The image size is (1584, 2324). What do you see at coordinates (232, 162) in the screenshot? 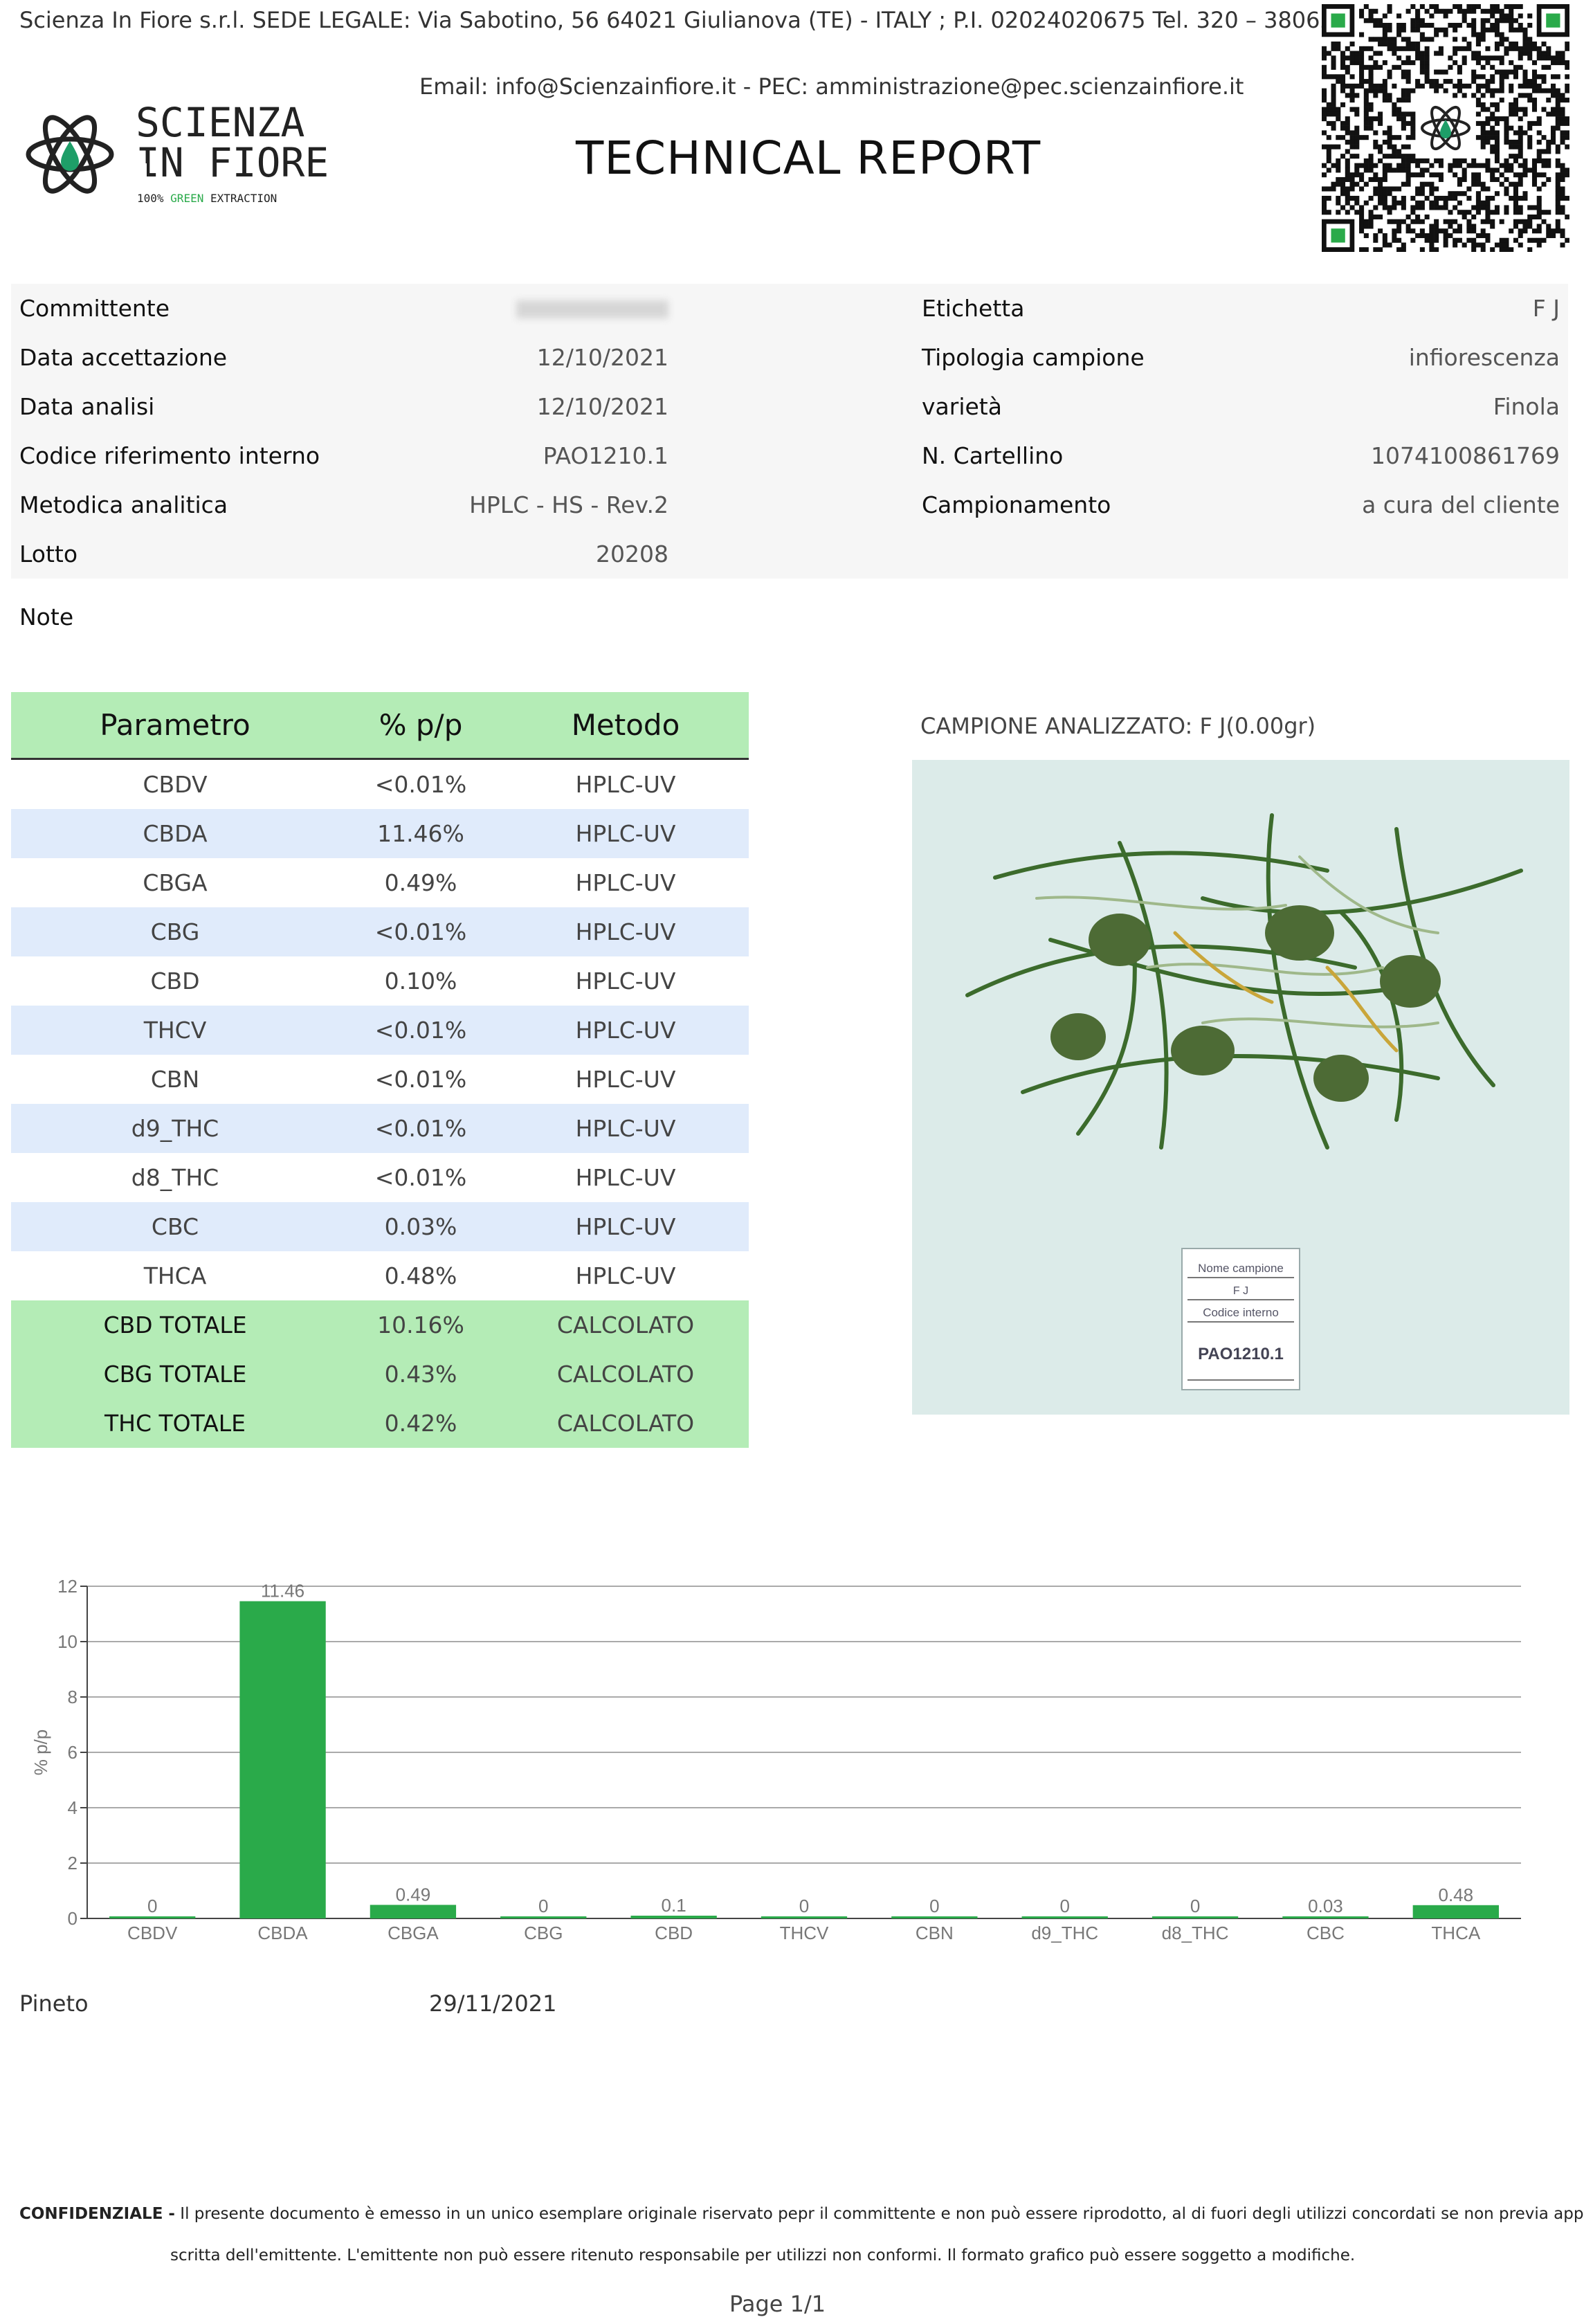
I see `logo-line-2: IN FIORE` at bounding box center [232, 162].